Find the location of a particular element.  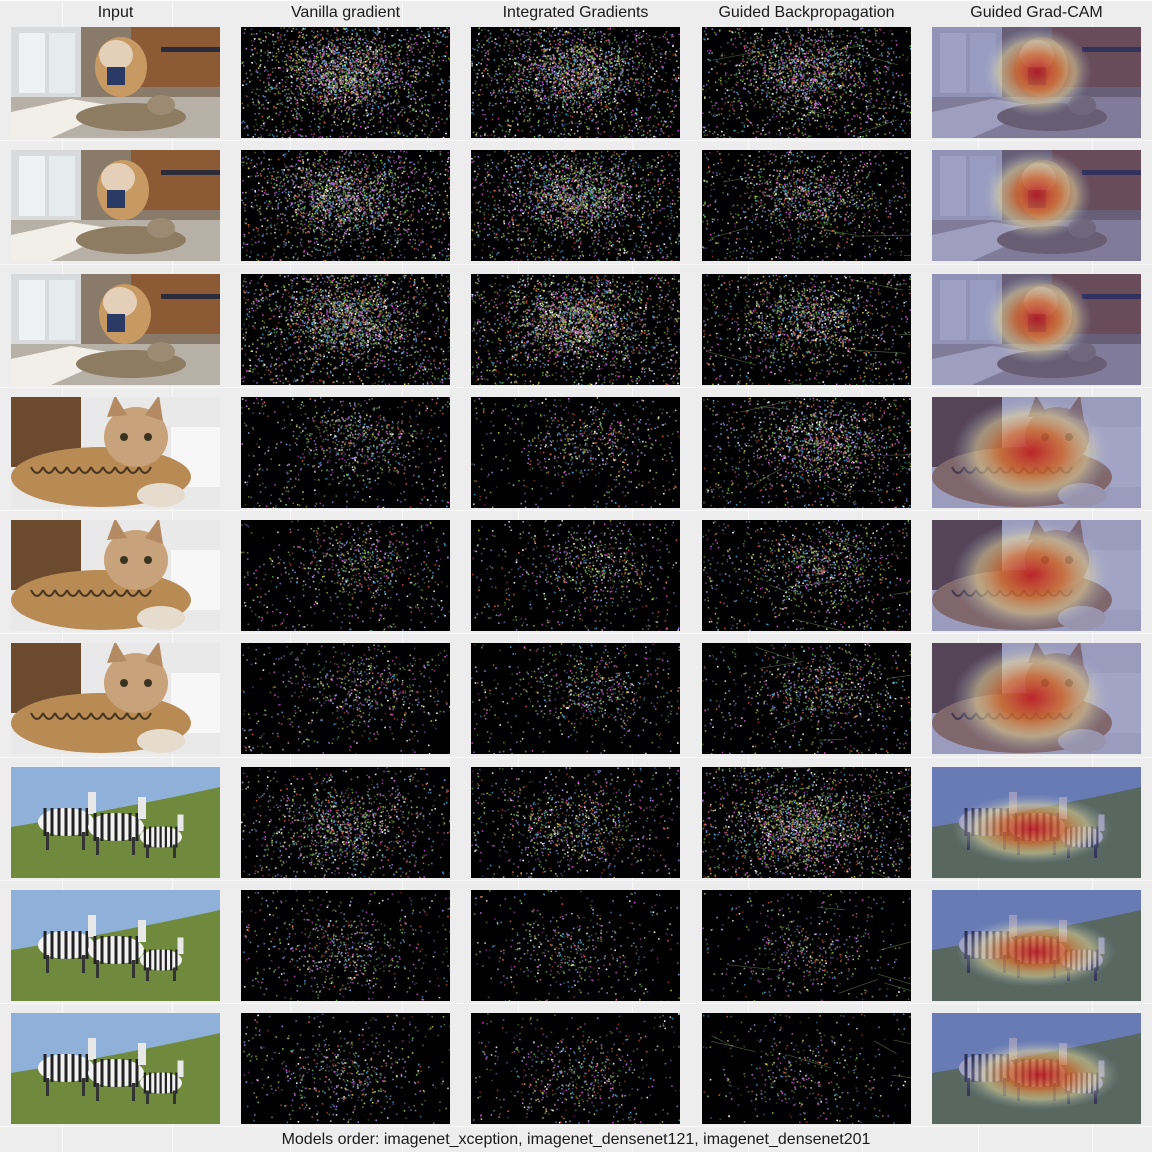

column-header-guided_bp: Guided Backpropagation is located at coordinates (806, 13).